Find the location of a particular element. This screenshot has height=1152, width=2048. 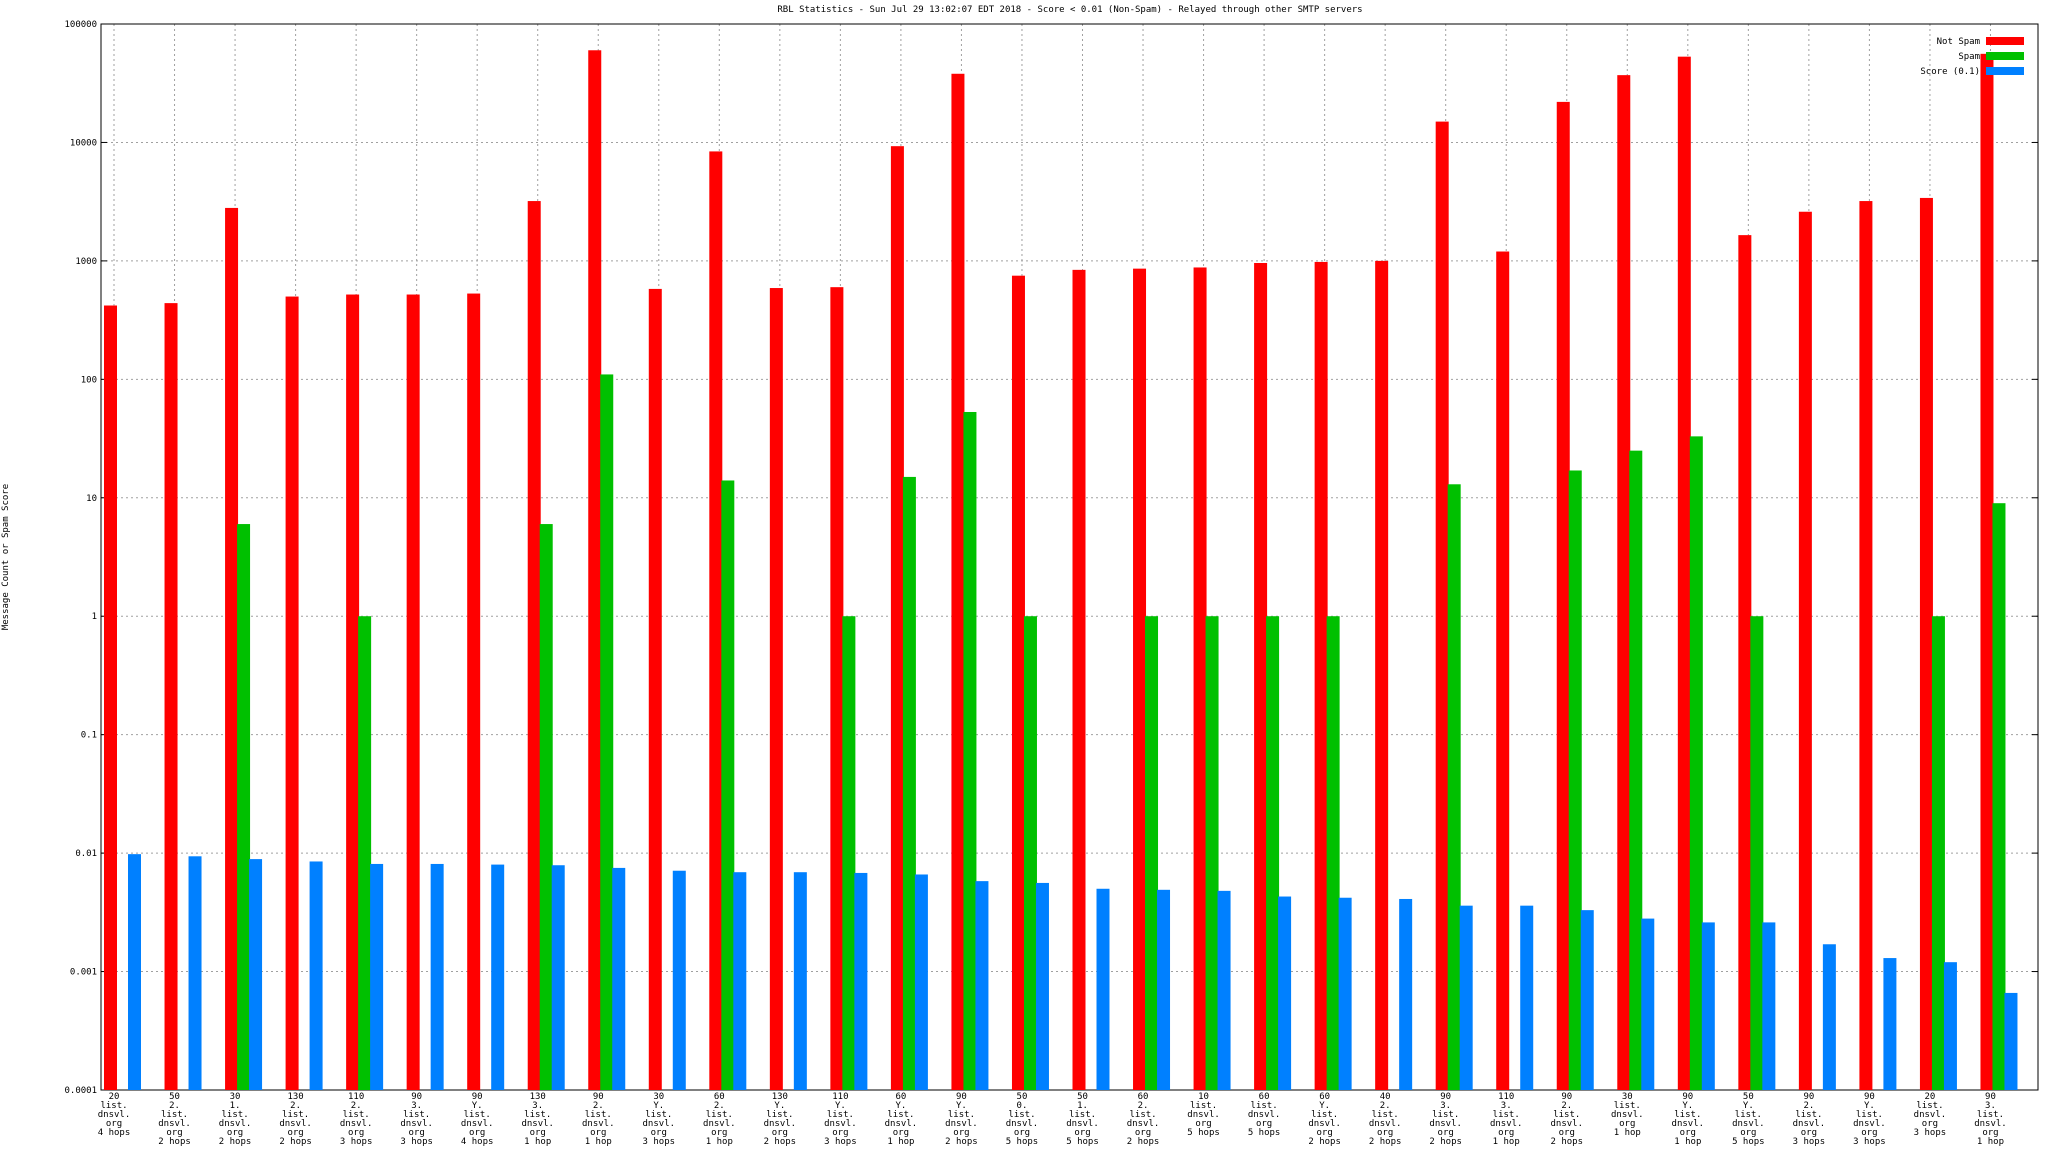

y-tick-label: 1000 is located at coordinates (86, 262).